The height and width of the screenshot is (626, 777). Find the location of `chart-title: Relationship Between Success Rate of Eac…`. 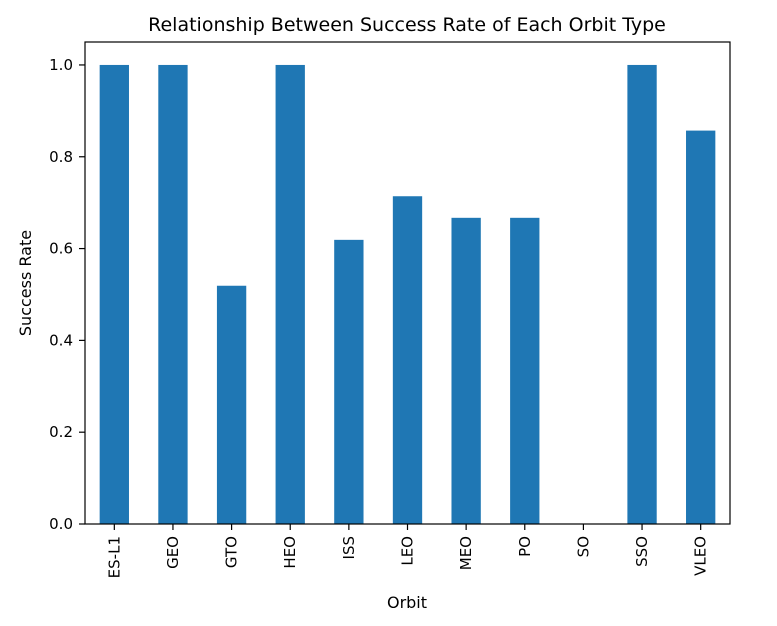

chart-title: Relationship Between Success Rate of Eac… is located at coordinates (407, 25).